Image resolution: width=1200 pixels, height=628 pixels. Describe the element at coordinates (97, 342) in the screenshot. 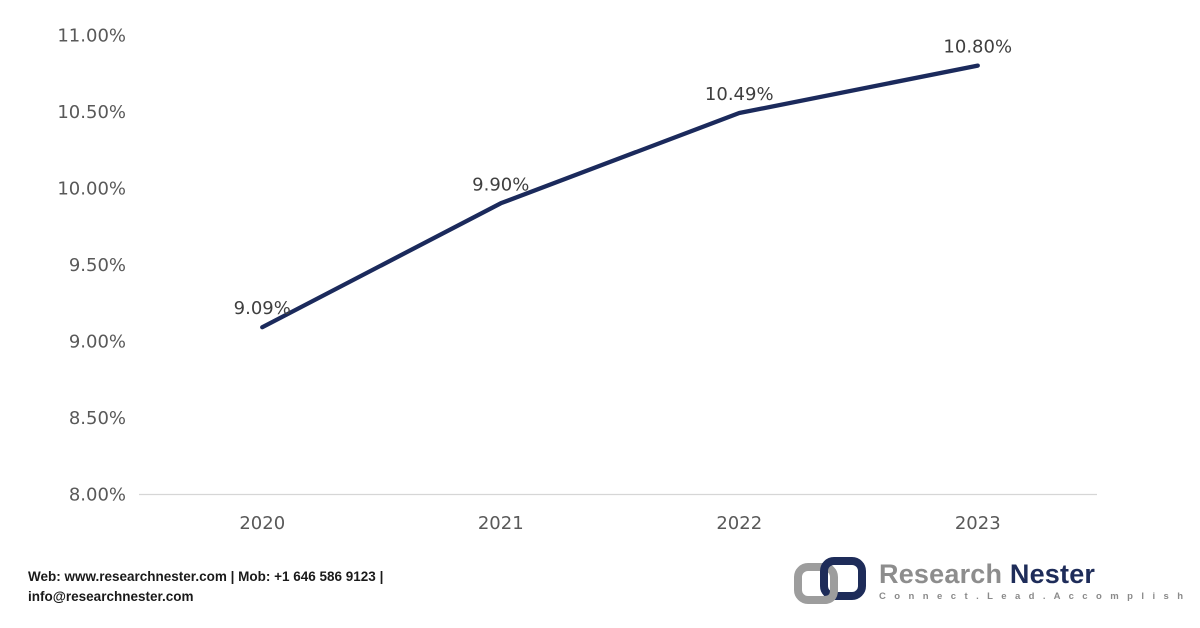

I see `y-tick-label: 9.00%` at that location.